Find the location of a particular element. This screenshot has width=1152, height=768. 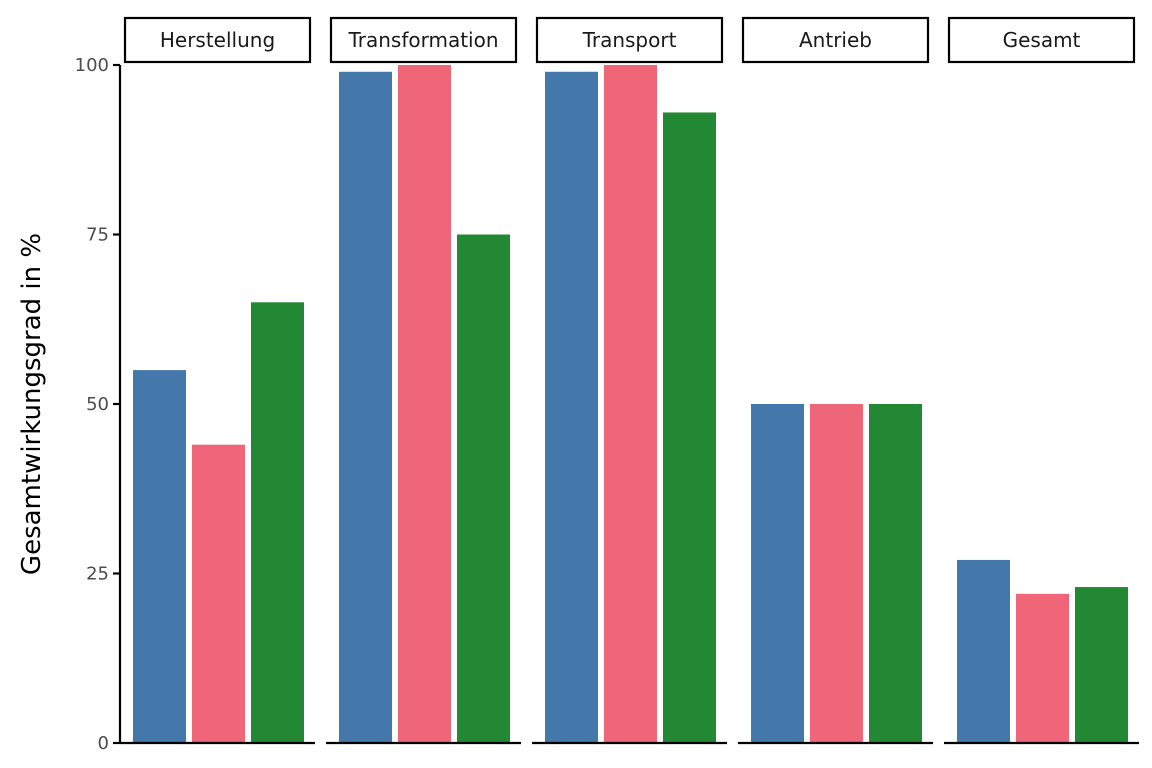

facet-strip-label: Transport is located at coordinates (629, 40).